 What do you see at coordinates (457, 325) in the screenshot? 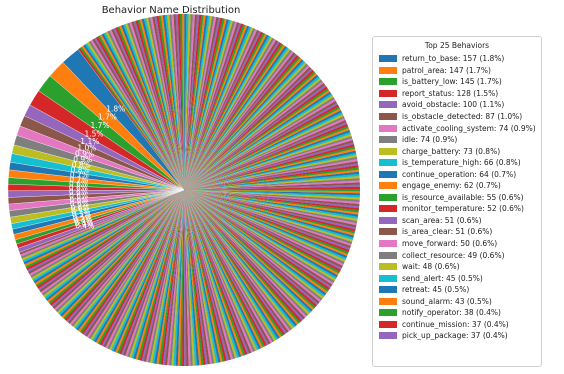
I see `legend-entry: continue_mission: 37 (0.4%)` at bounding box center [457, 325].